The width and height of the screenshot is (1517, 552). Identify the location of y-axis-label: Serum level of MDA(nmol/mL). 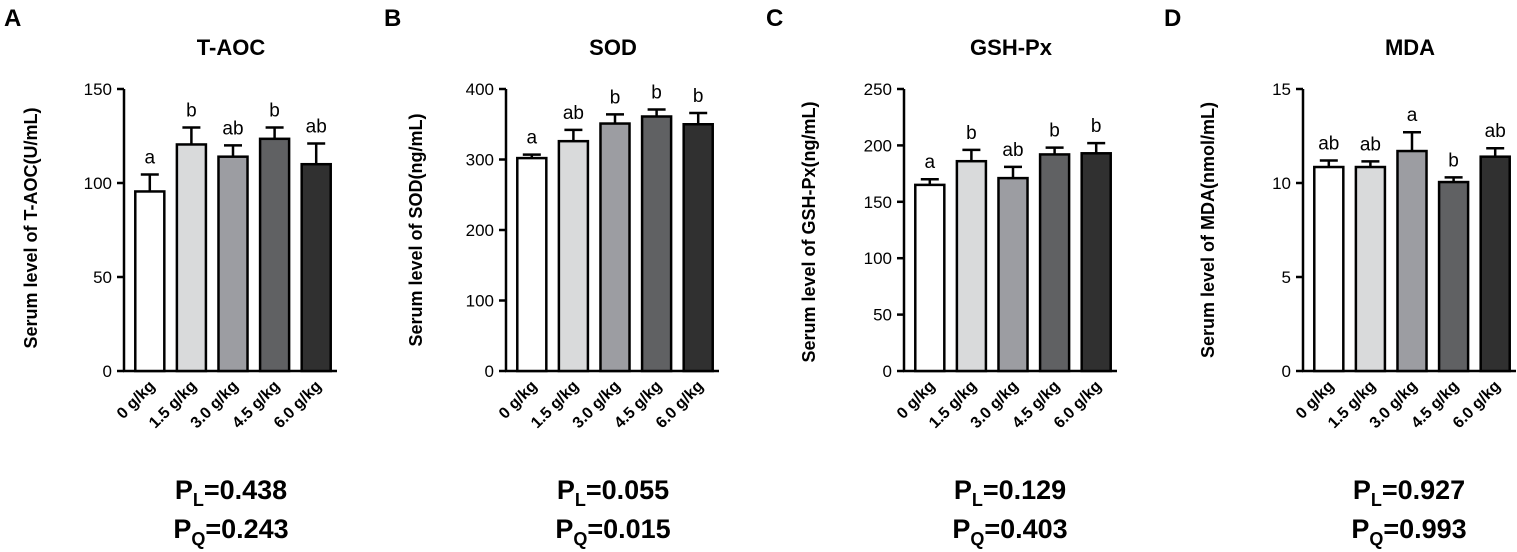
(1208, 230).